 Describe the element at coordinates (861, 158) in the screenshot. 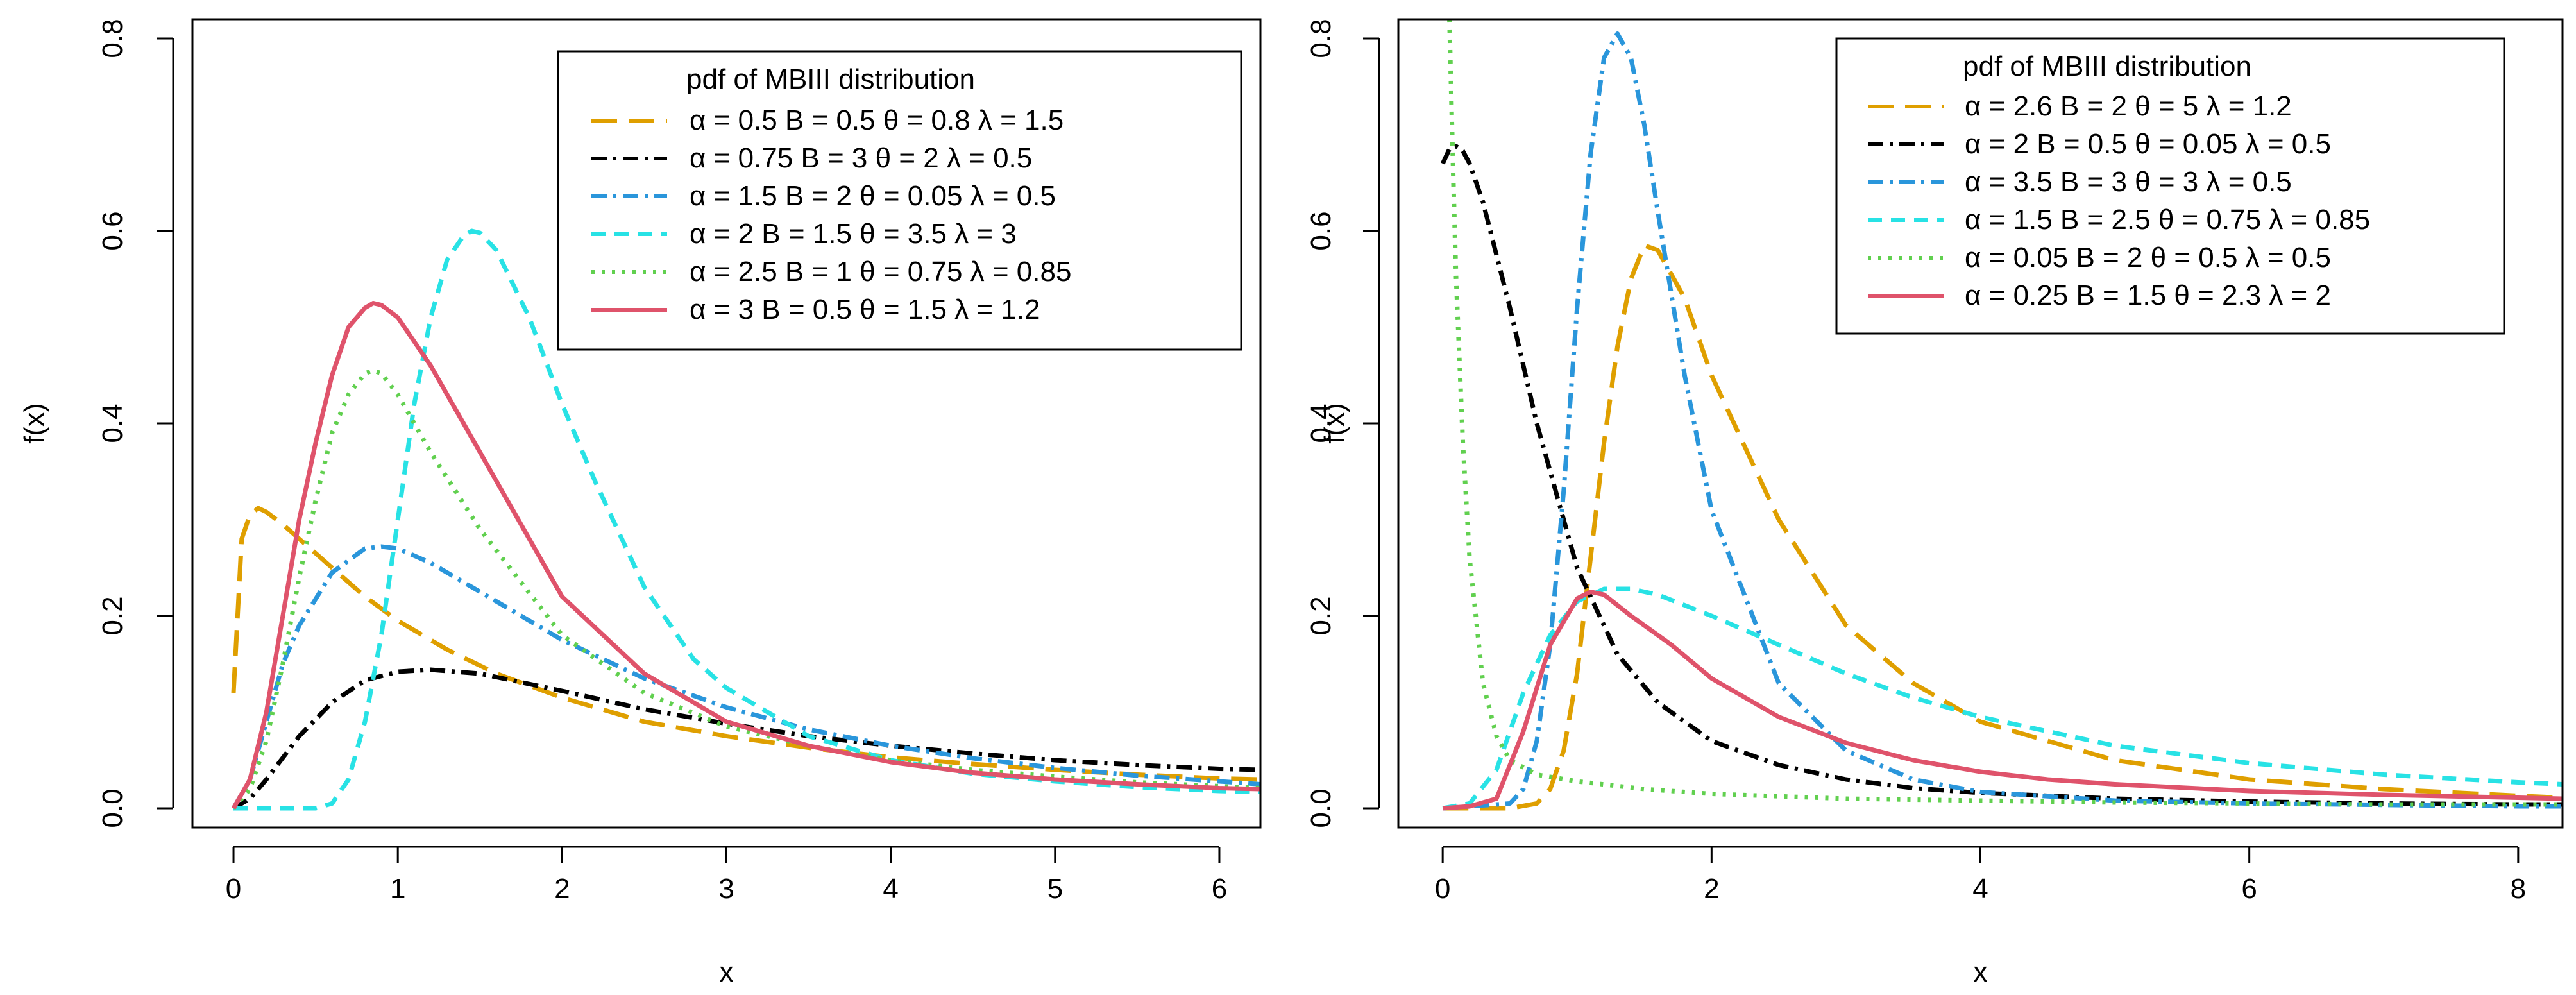

I see `legend-entry-2: α = 0.75 B = 3 θ = 2 λ = 0.5` at that location.